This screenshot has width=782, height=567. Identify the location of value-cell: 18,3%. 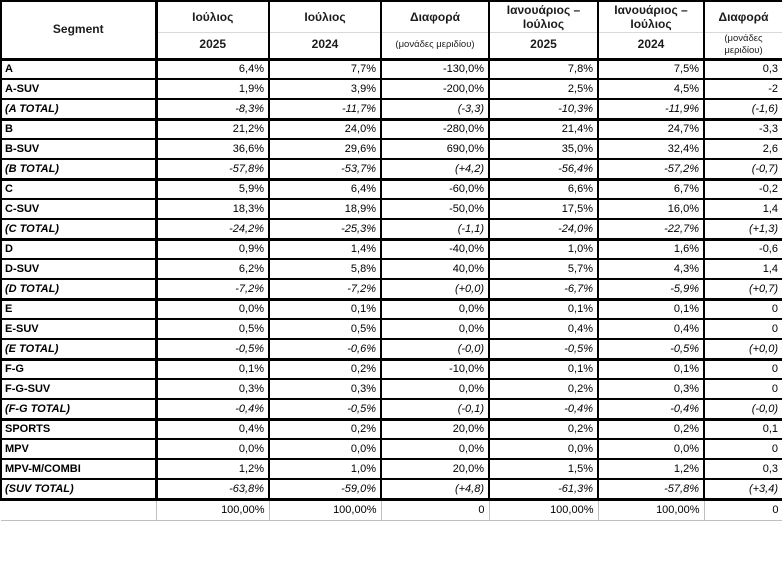
(212, 209).